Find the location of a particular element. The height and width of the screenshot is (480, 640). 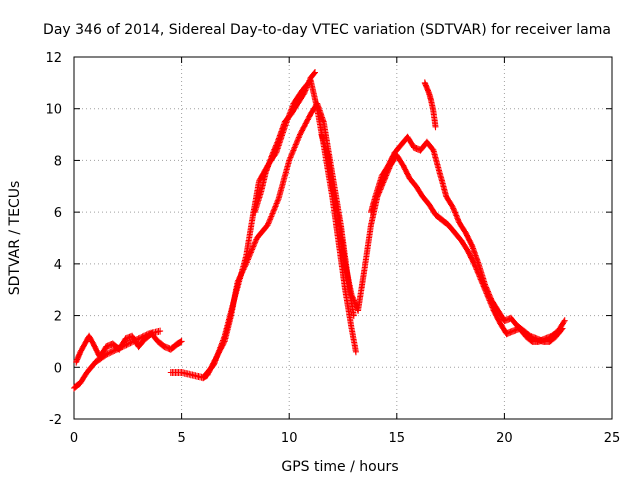

series-track-b is located at coordinates (129, 348).